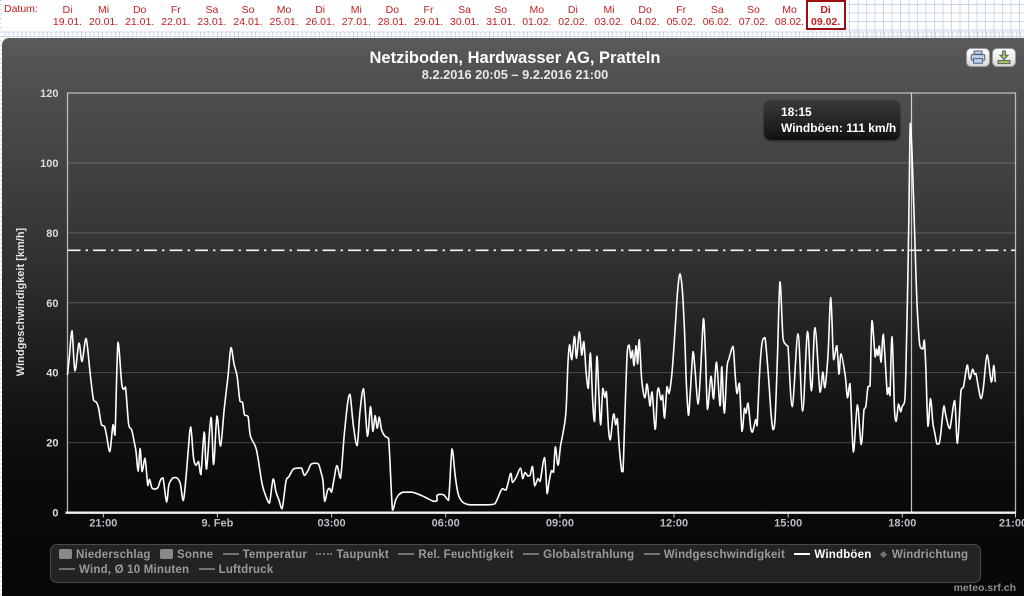 This screenshot has width=1024, height=596. I want to click on svg-text: 0, so click(55, 514).